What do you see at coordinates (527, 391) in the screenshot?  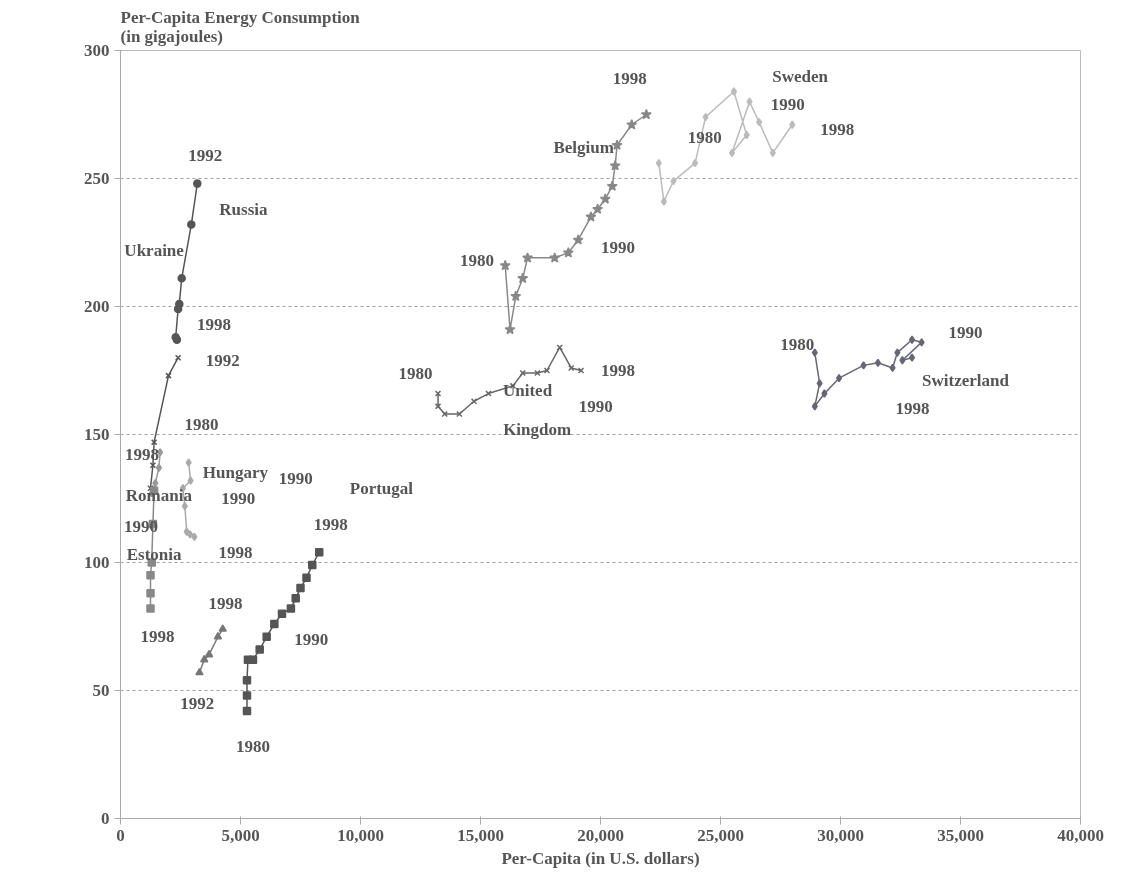 I see `annotation: United` at bounding box center [527, 391].